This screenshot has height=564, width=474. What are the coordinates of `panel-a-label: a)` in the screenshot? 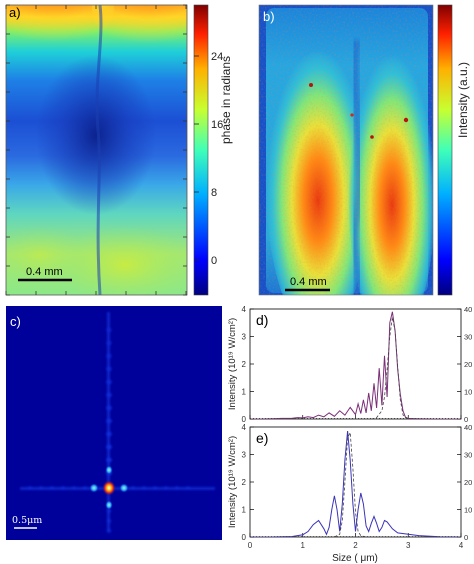 It's located at (15, 12).